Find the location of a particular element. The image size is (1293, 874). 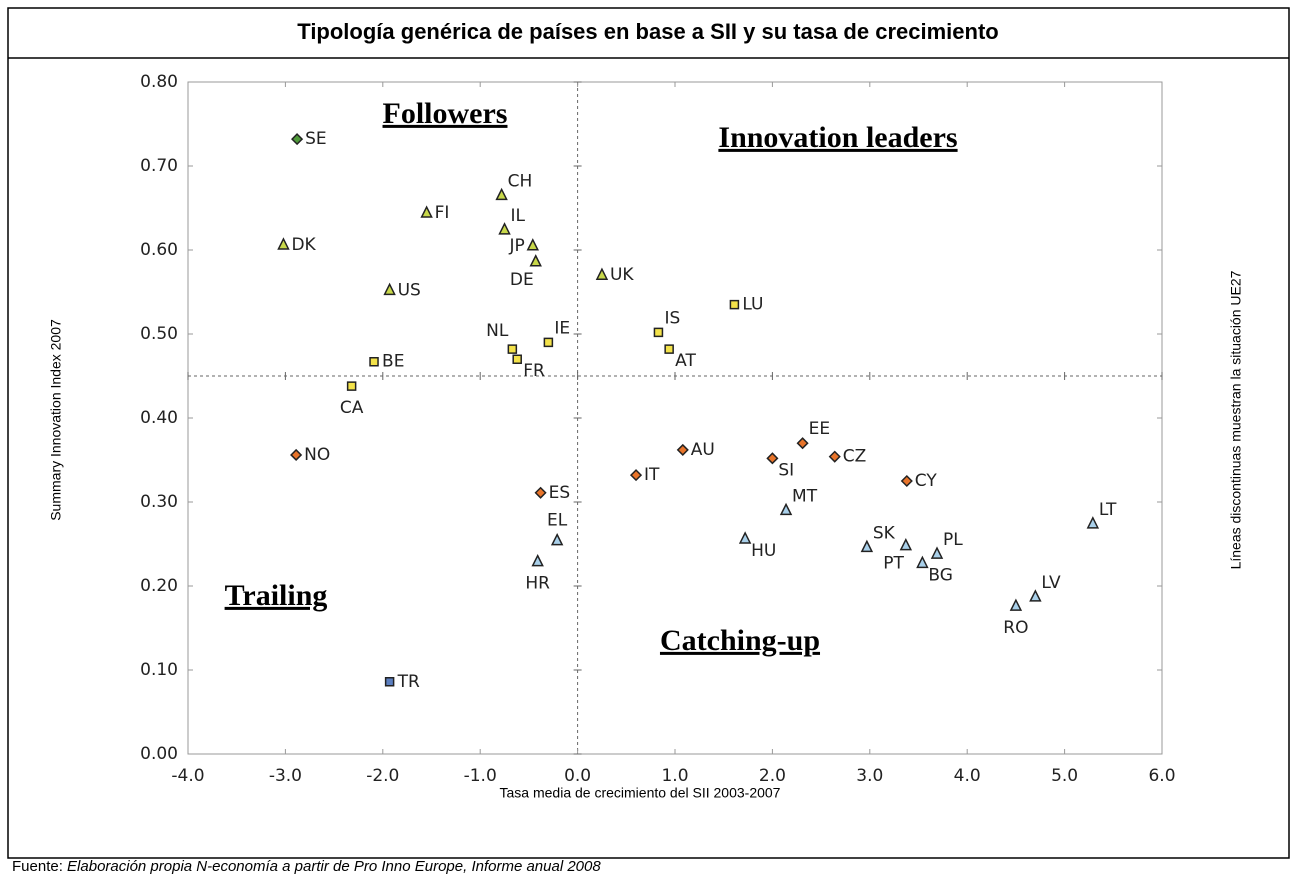

point-label: HR is located at coordinates (537, 584).